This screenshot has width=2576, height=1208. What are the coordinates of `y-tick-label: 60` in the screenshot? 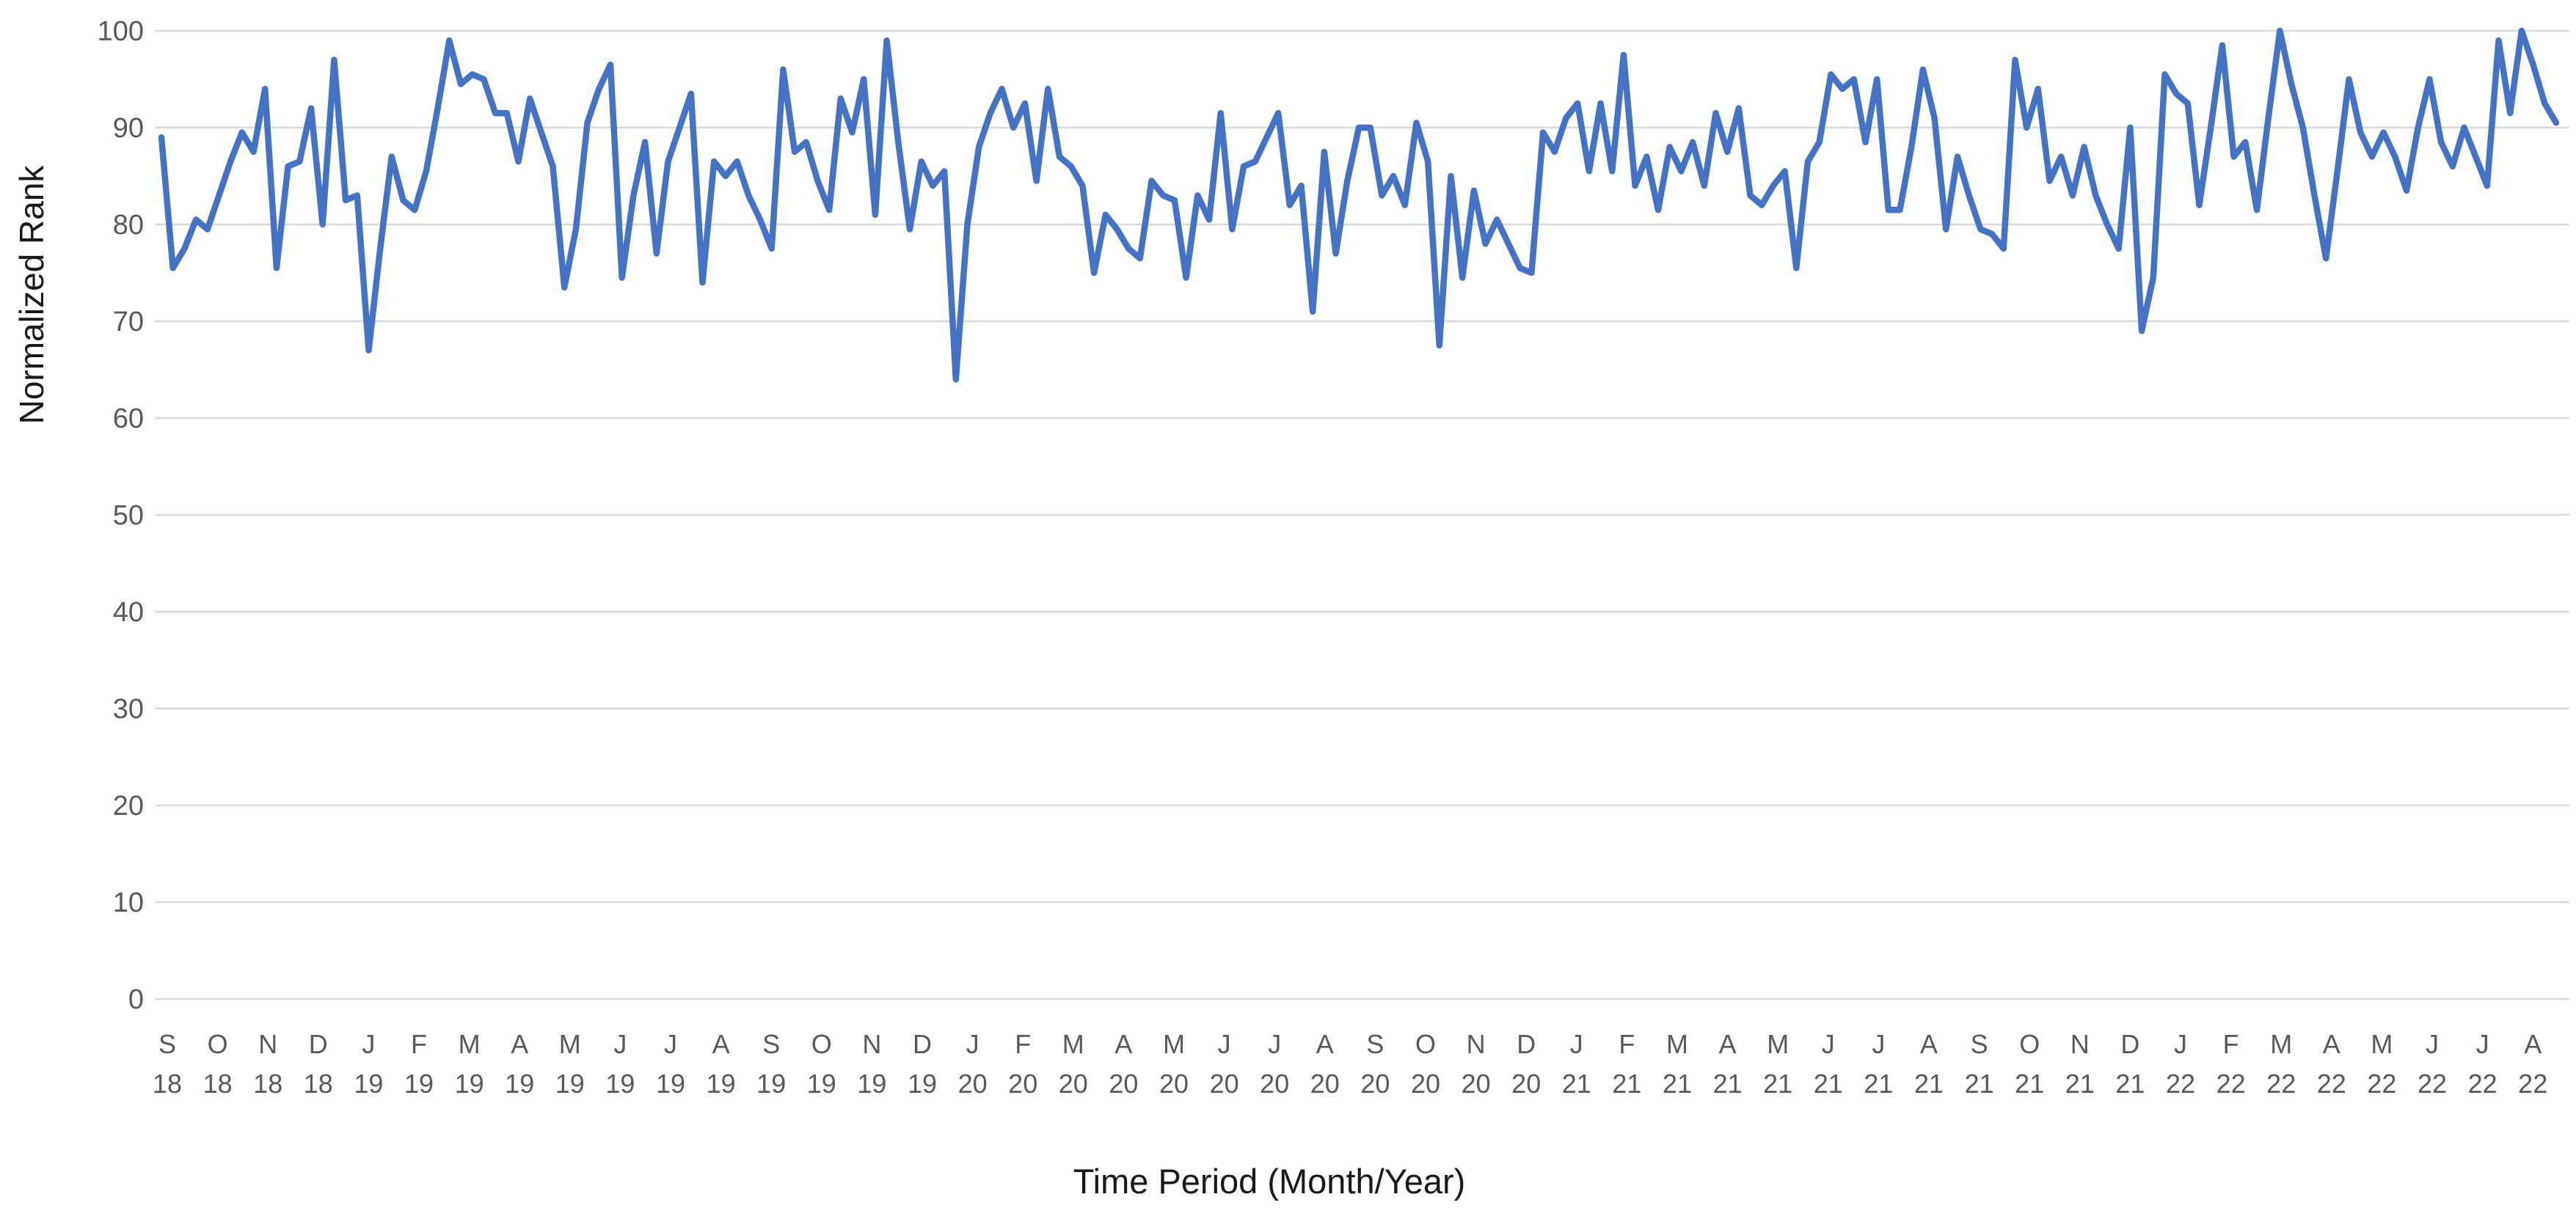 It's located at (128, 419).